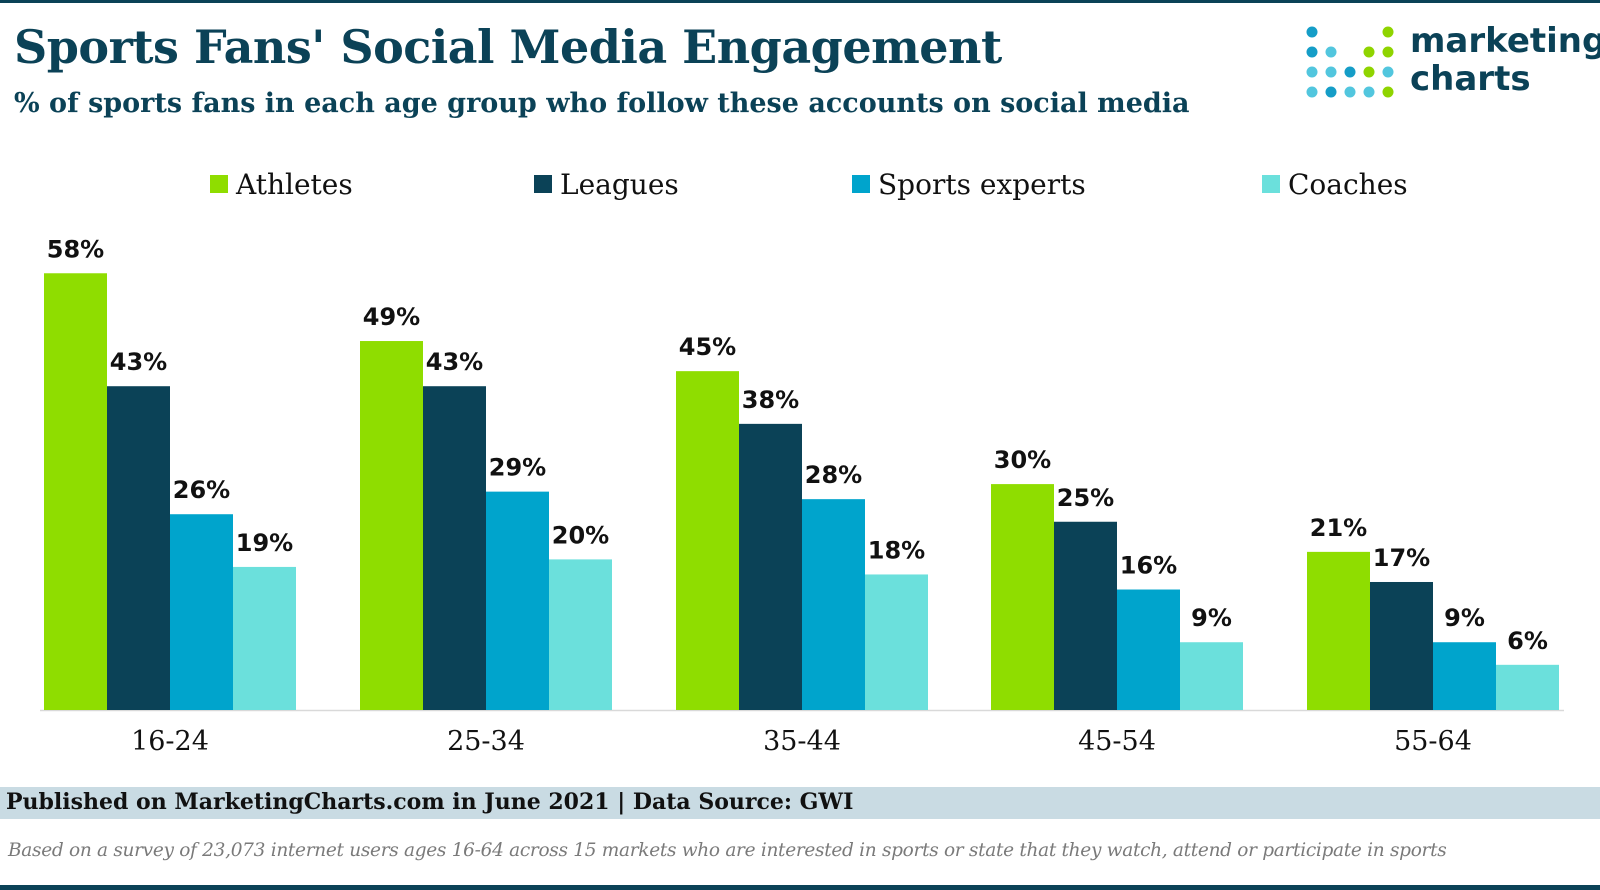 The height and width of the screenshot is (890, 1600). What do you see at coordinates (1271, 184) in the screenshot?
I see `legend-swatch-coaches` at bounding box center [1271, 184].